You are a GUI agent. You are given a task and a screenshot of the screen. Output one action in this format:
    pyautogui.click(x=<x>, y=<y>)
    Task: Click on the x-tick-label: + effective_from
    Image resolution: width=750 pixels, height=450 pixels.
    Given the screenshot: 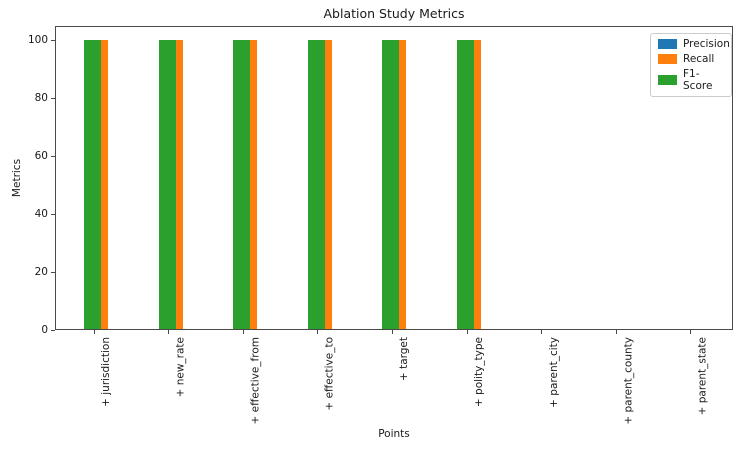 What is the action you would take?
    pyautogui.click(x=255, y=381)
    